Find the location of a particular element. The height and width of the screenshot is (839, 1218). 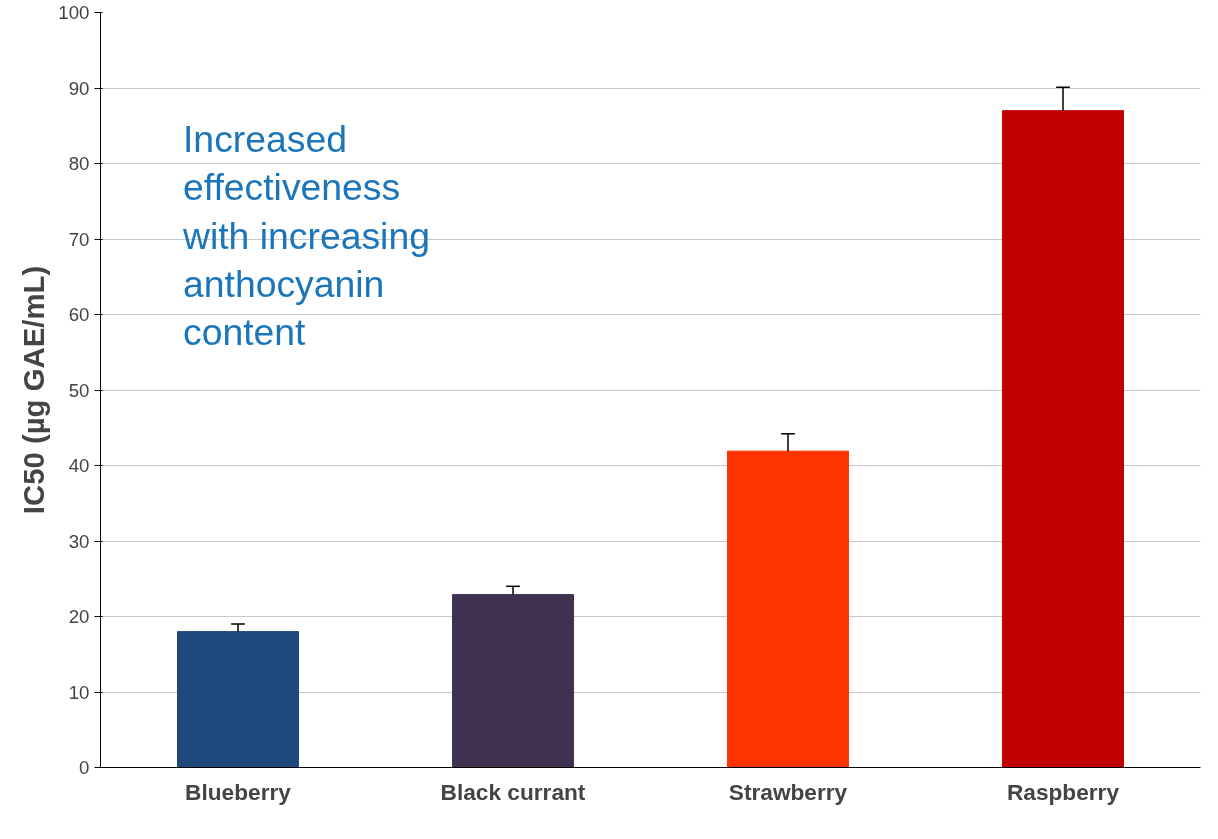

y-tick-label: 20 is located at coordinates (79, 616).